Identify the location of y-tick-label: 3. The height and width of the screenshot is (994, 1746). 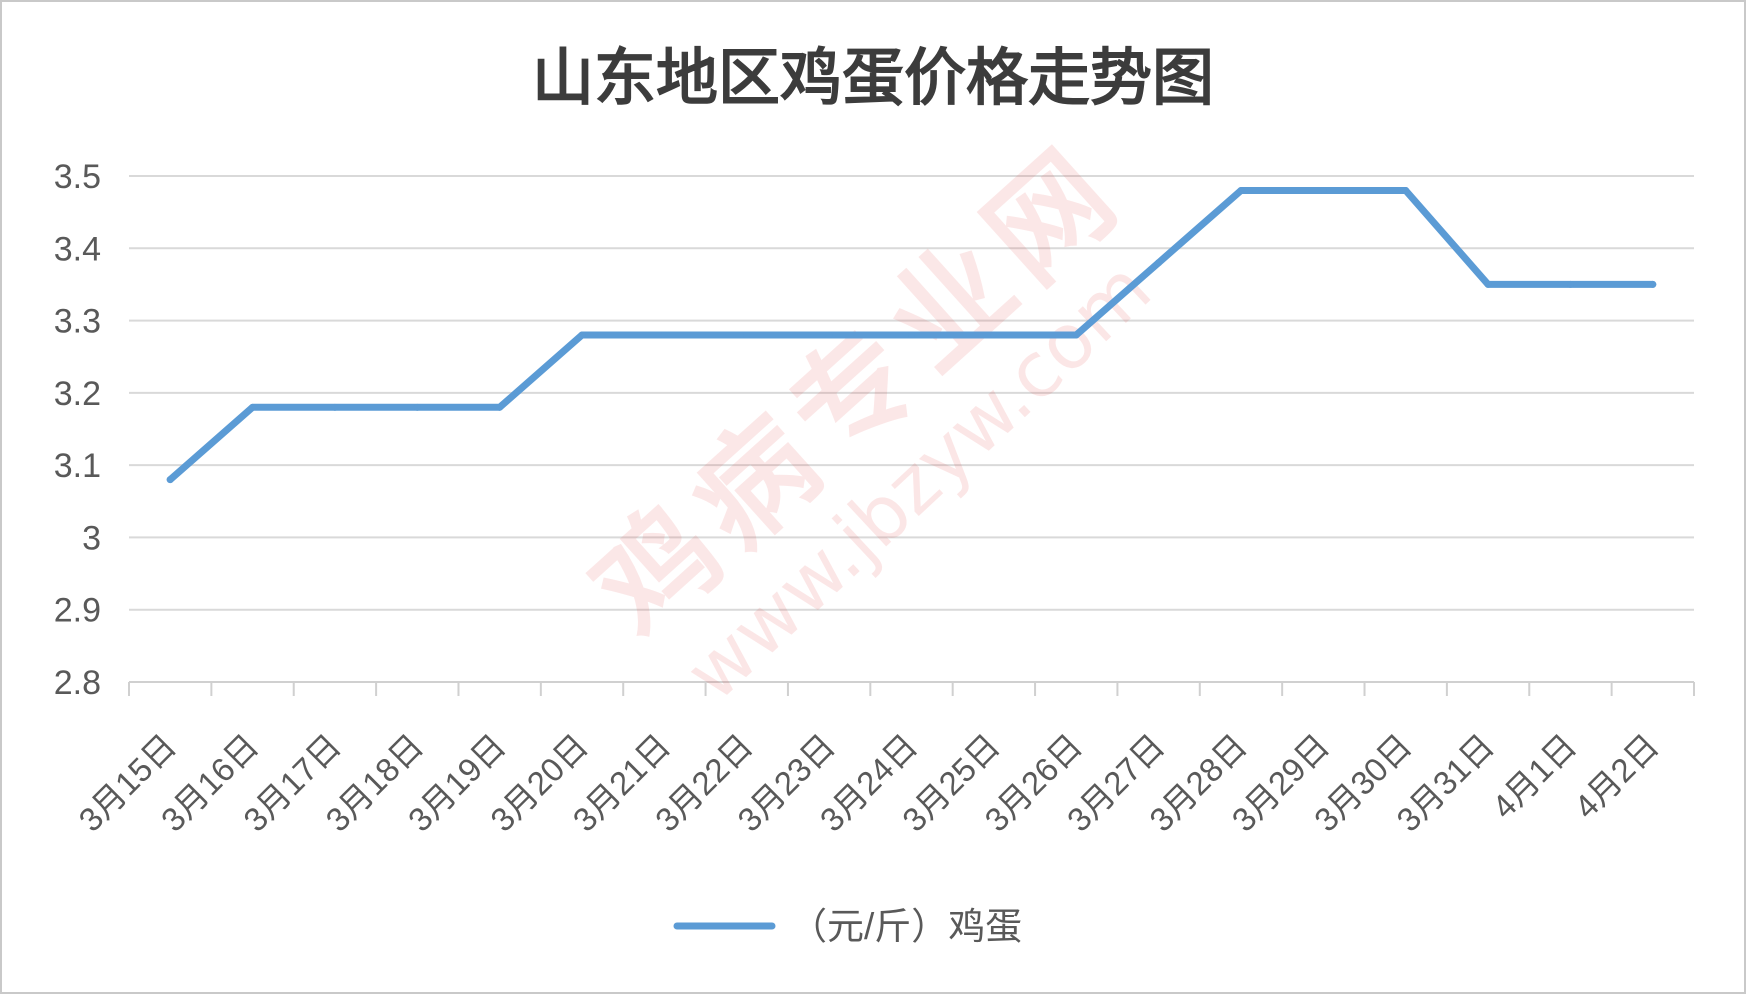
(91, 538).